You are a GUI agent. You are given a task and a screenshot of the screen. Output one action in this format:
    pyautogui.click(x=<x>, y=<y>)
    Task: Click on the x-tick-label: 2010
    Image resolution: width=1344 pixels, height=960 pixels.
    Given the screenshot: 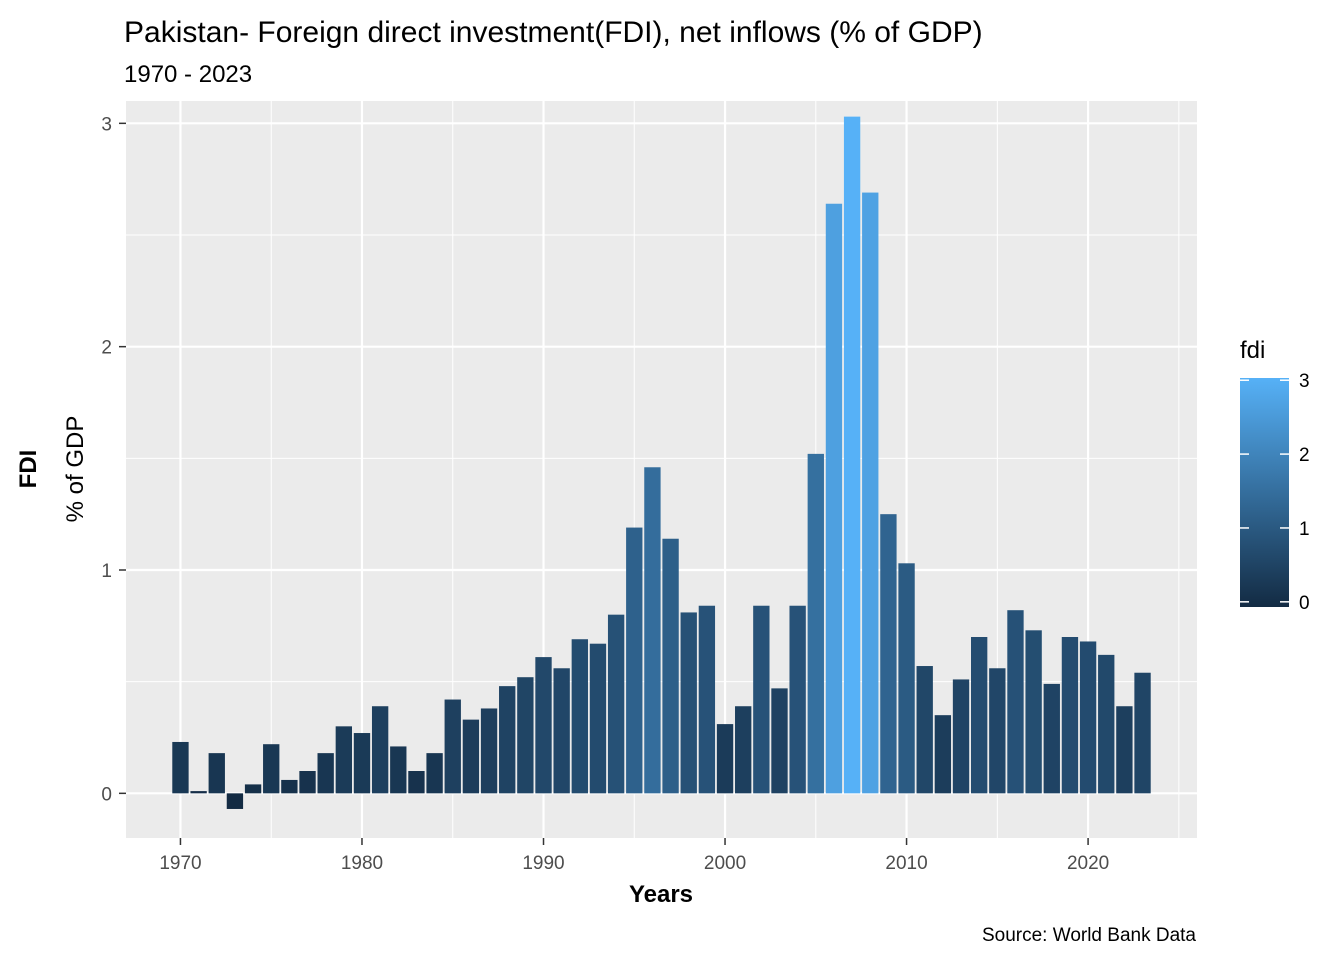 What is the action you would take?
    pyautogui.click(x=906, y=863)
    